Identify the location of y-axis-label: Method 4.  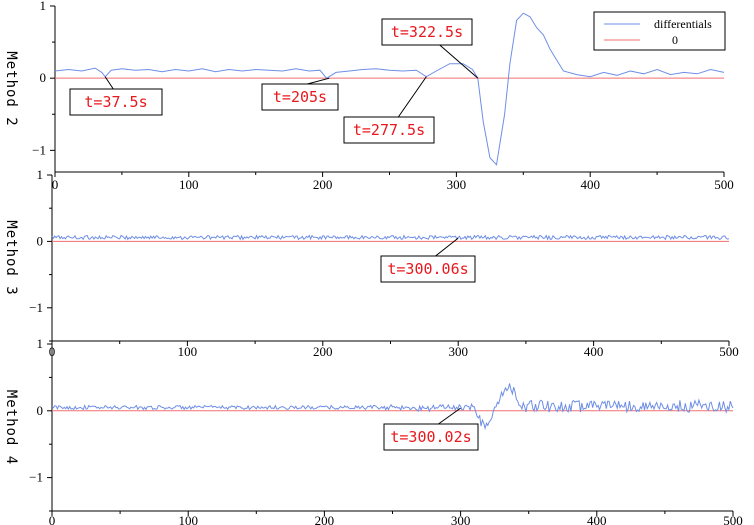
(11, 427).